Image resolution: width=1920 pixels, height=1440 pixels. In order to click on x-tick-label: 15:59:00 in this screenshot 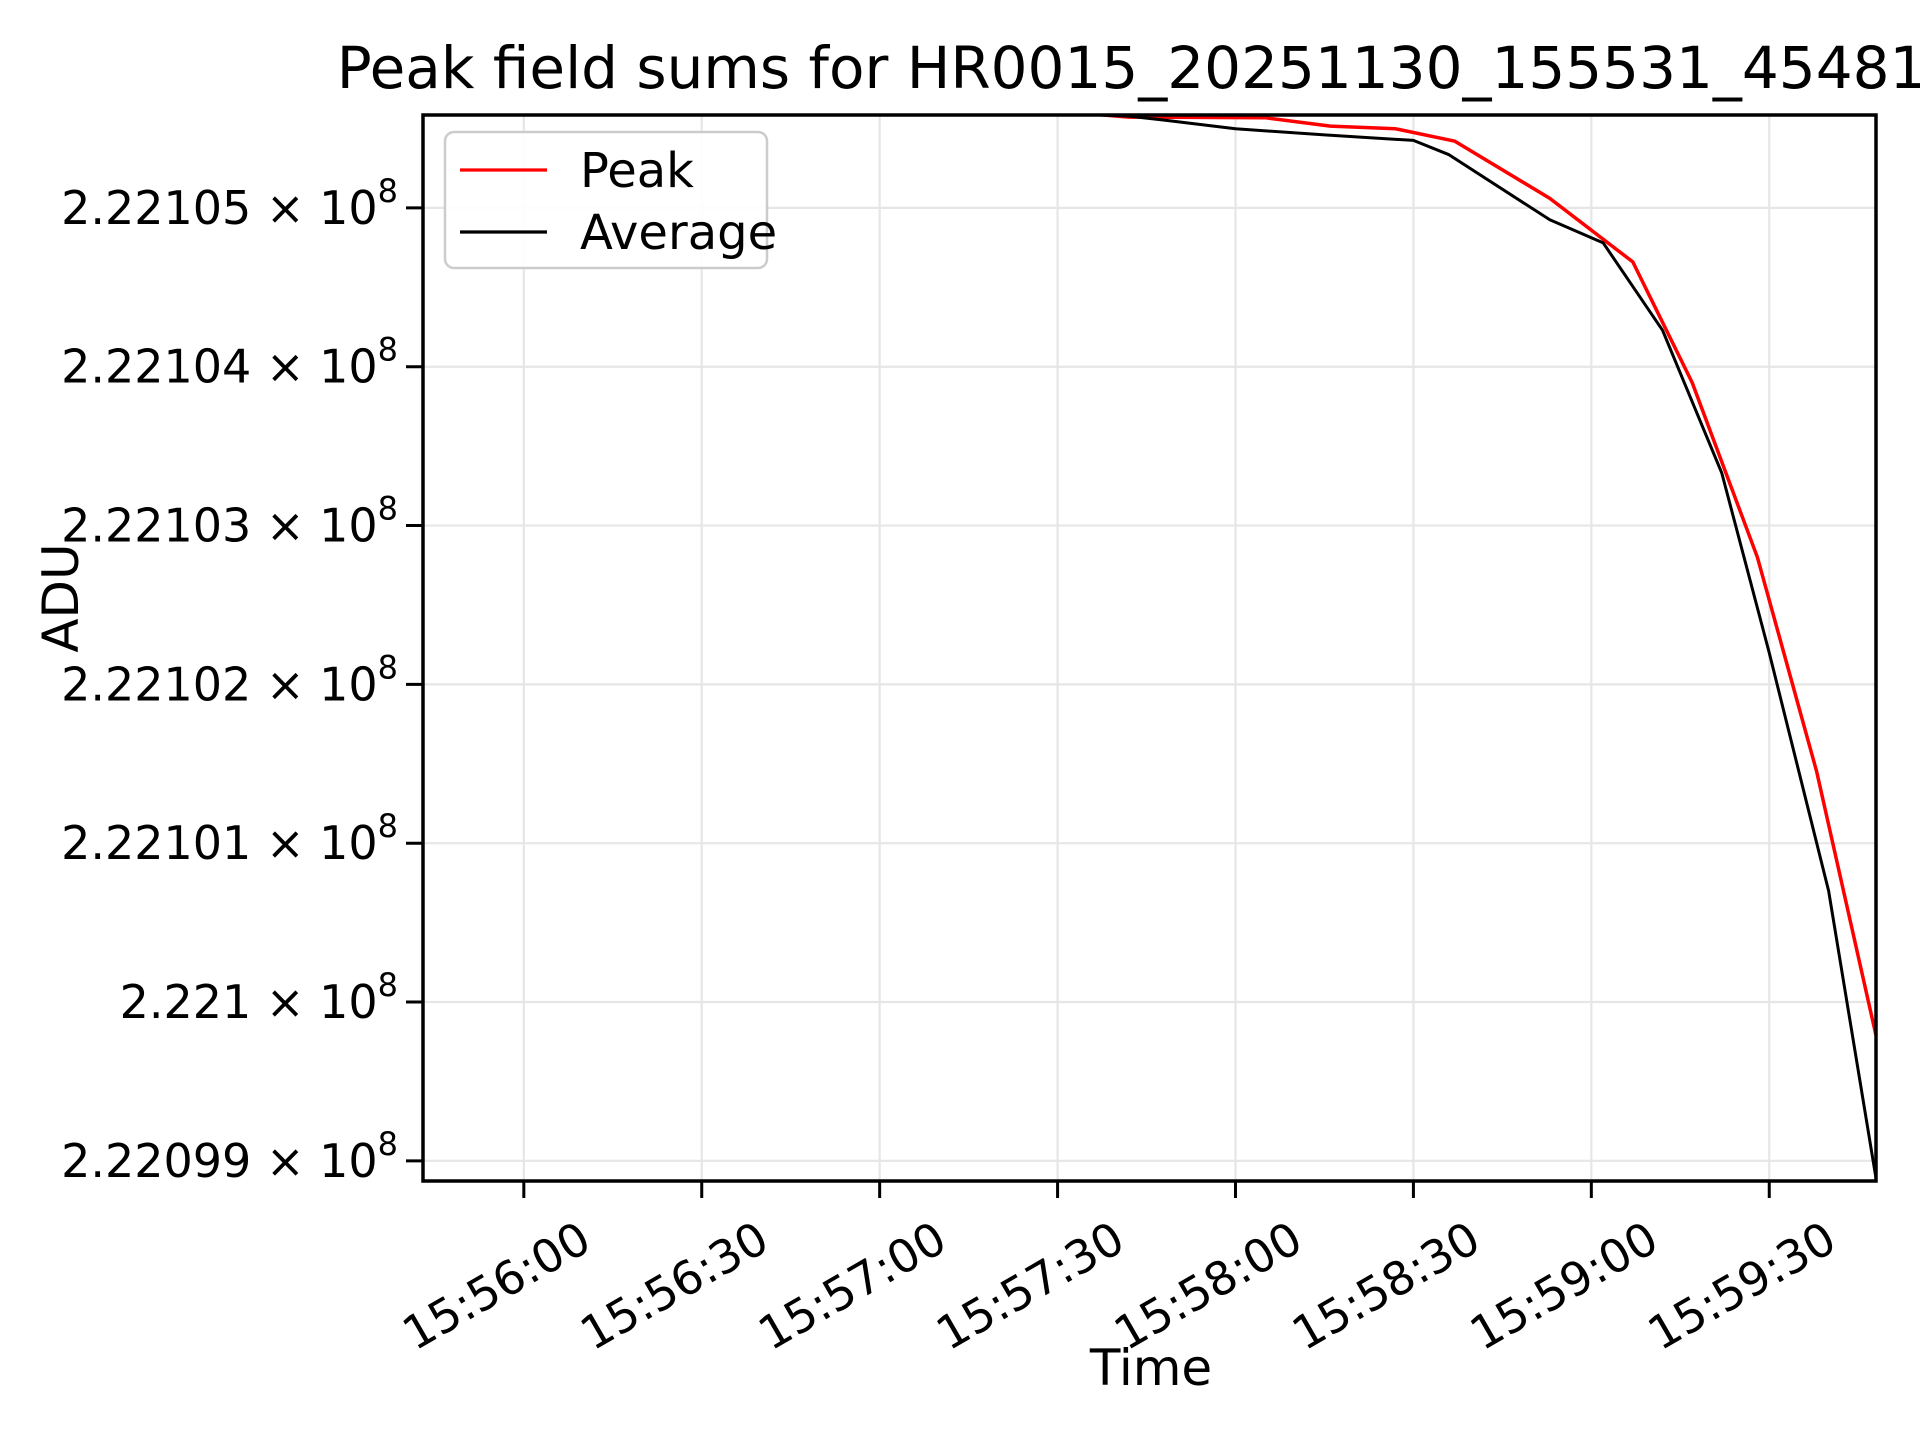, I will do `click(1564, 1286)`.